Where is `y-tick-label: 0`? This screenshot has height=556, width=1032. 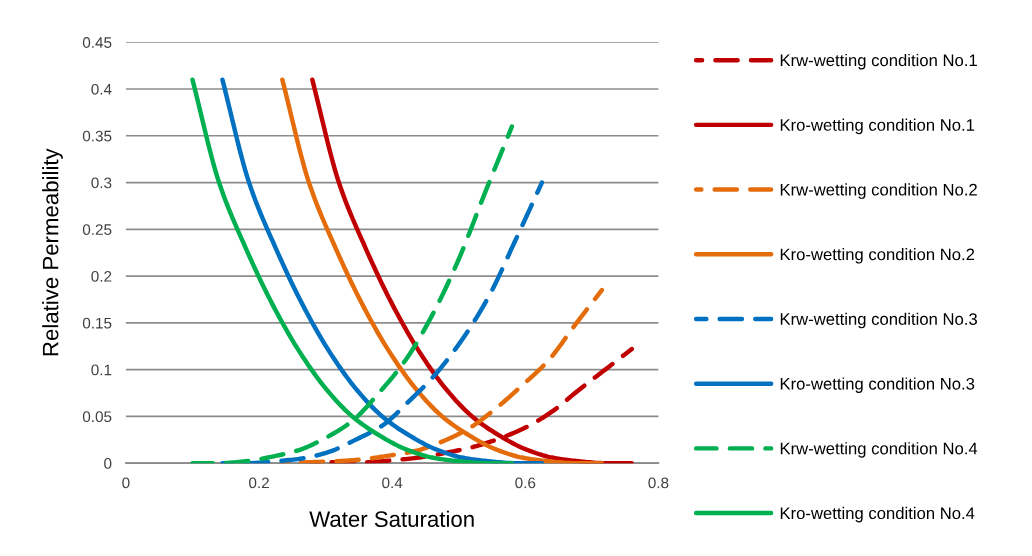 y-tick-label: 0 is located at coordinates (108, 463).